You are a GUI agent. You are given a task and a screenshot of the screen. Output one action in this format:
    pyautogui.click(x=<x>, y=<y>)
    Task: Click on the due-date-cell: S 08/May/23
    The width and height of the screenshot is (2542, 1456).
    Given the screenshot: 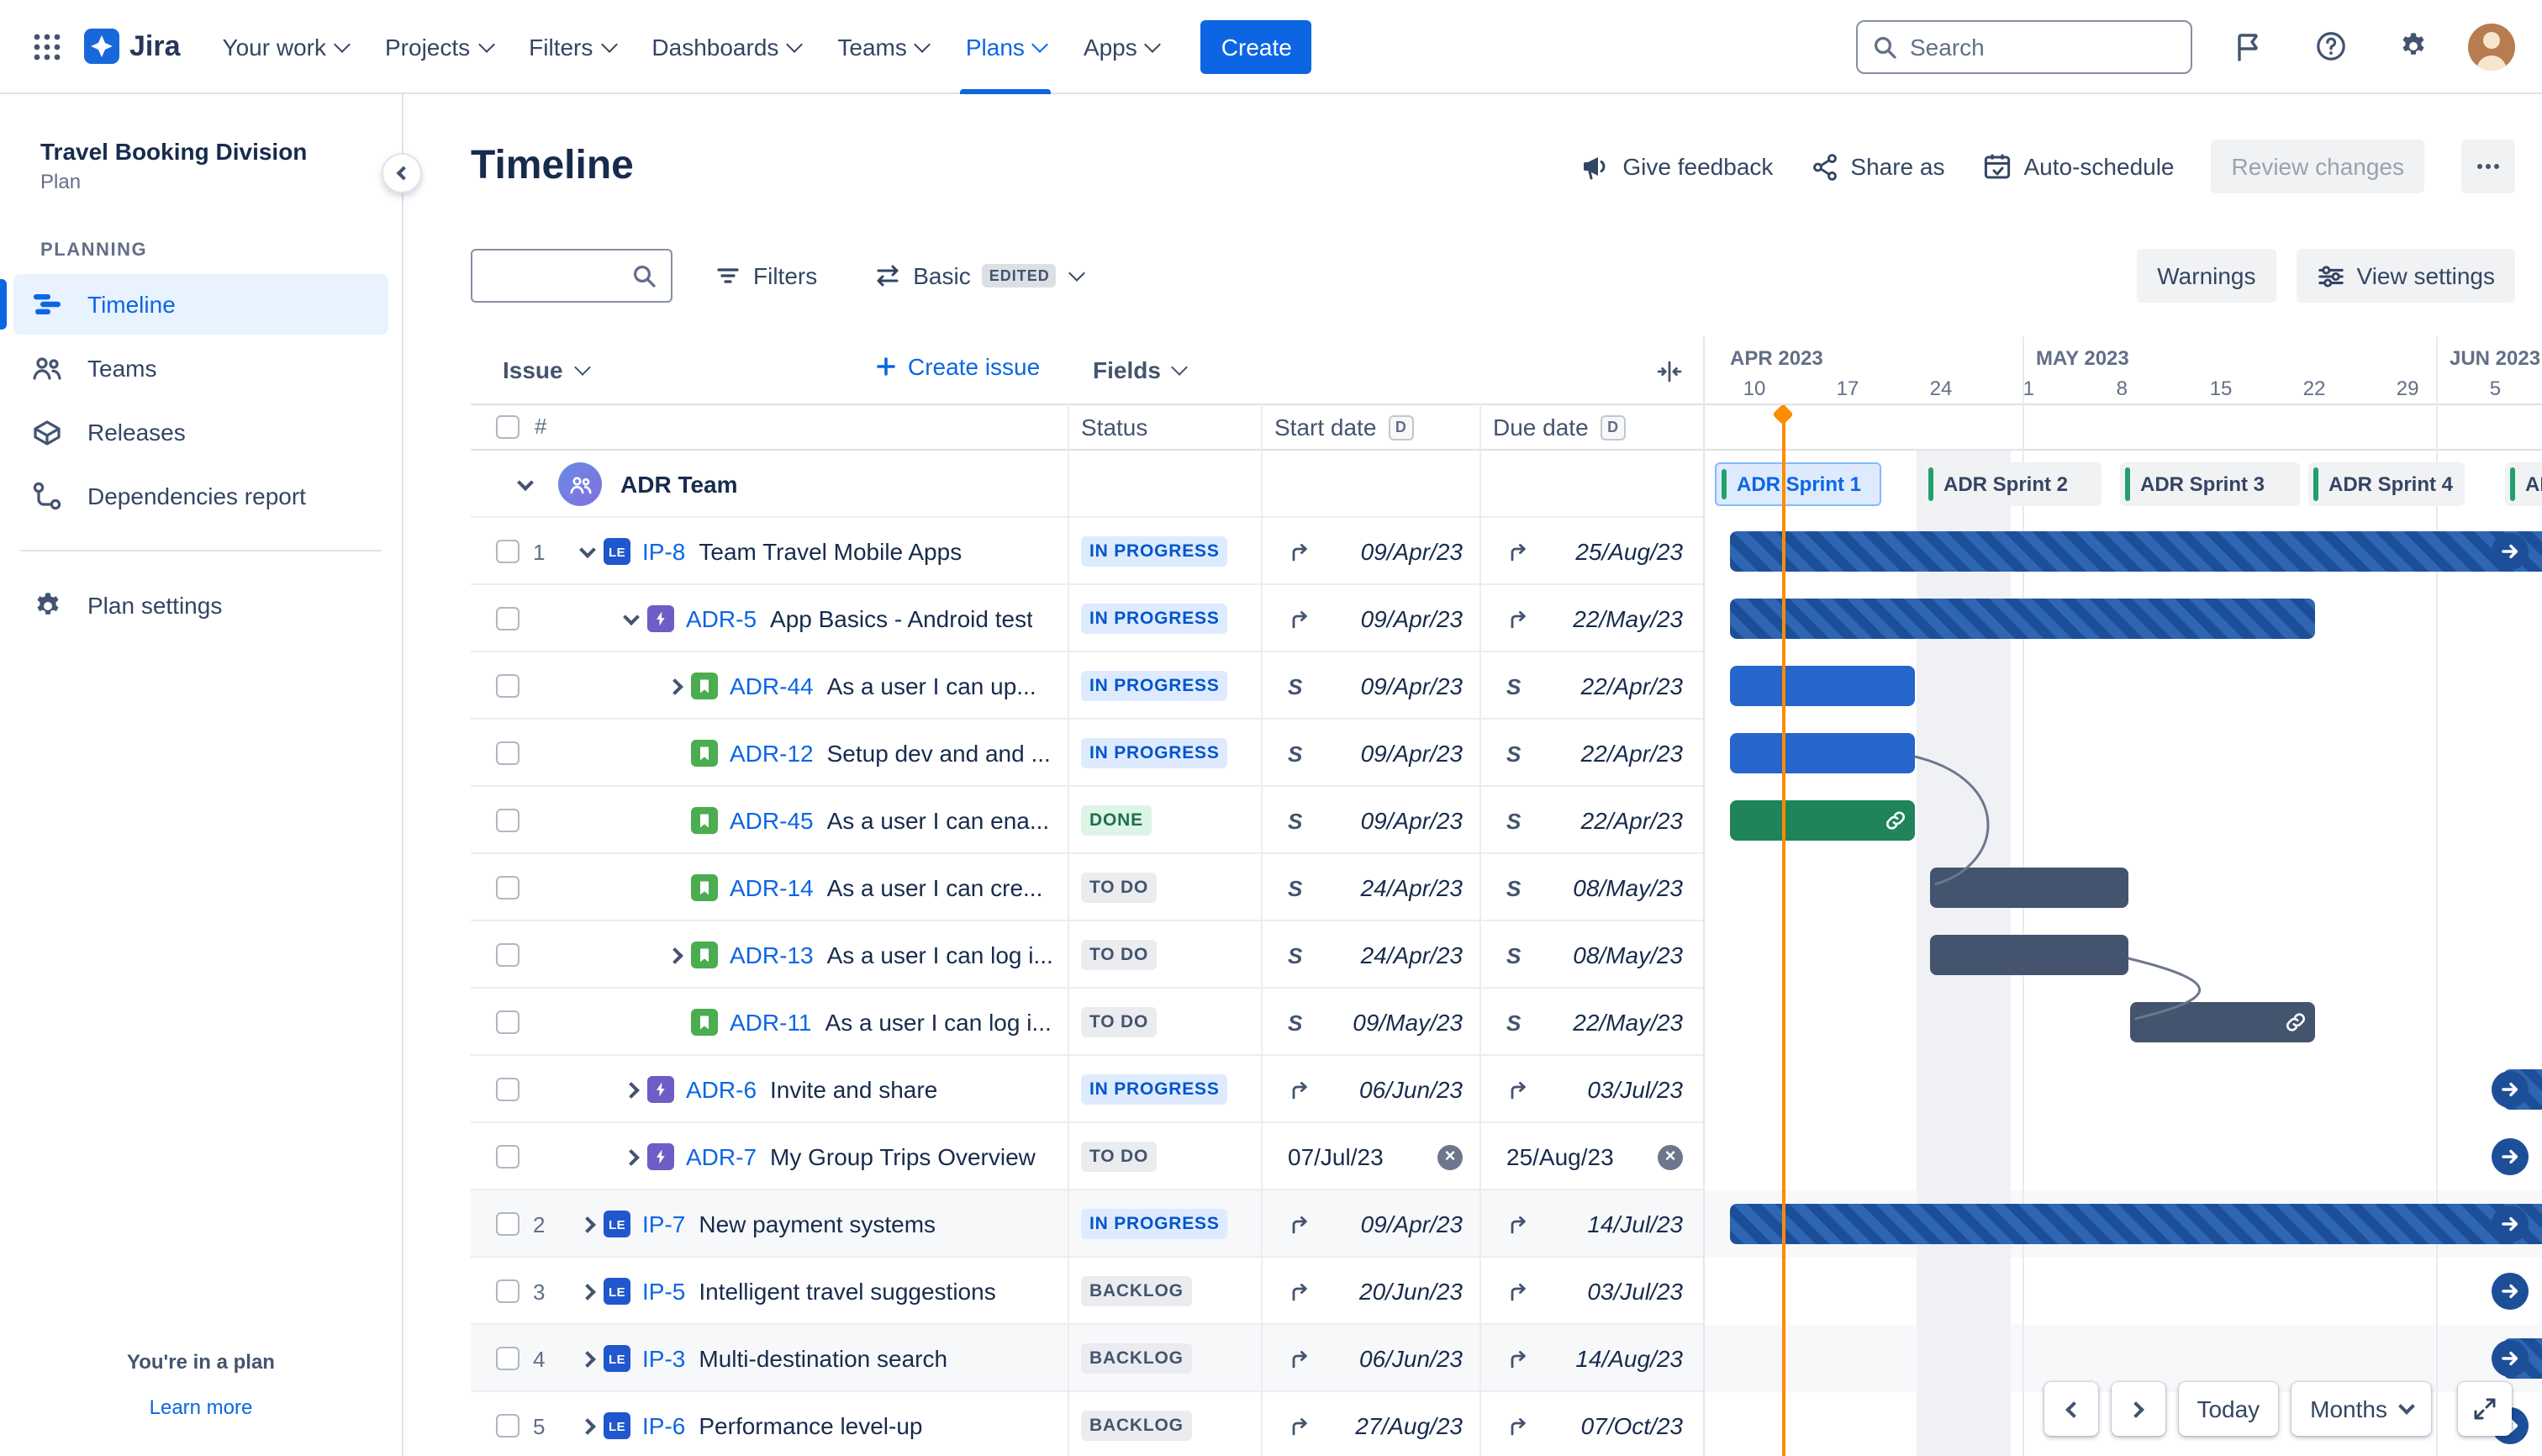 What is the action you would take?
    pyautogui.click(x=1591, y=887)
    